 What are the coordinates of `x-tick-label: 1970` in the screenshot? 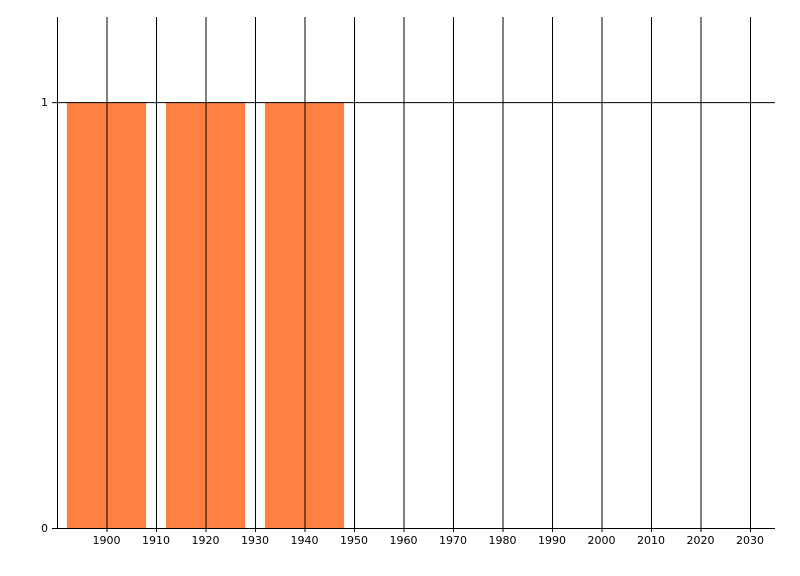 It's located at (453, 540).